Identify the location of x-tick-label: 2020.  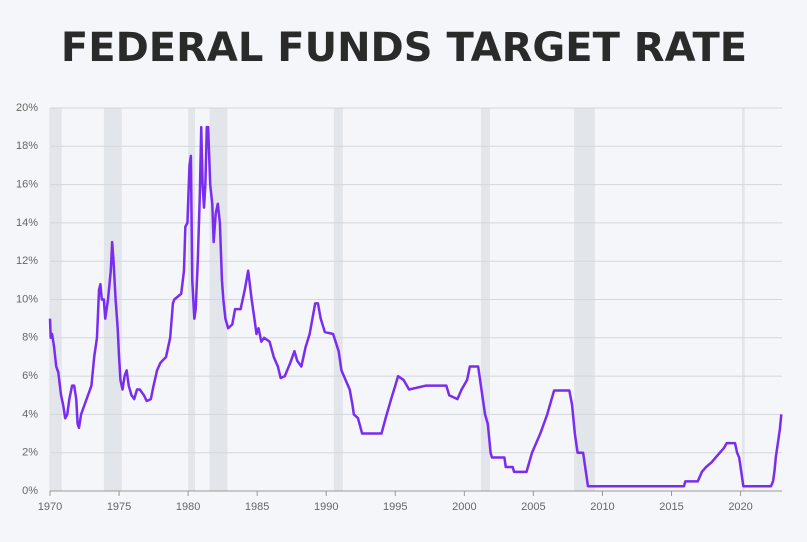
(740, 507).